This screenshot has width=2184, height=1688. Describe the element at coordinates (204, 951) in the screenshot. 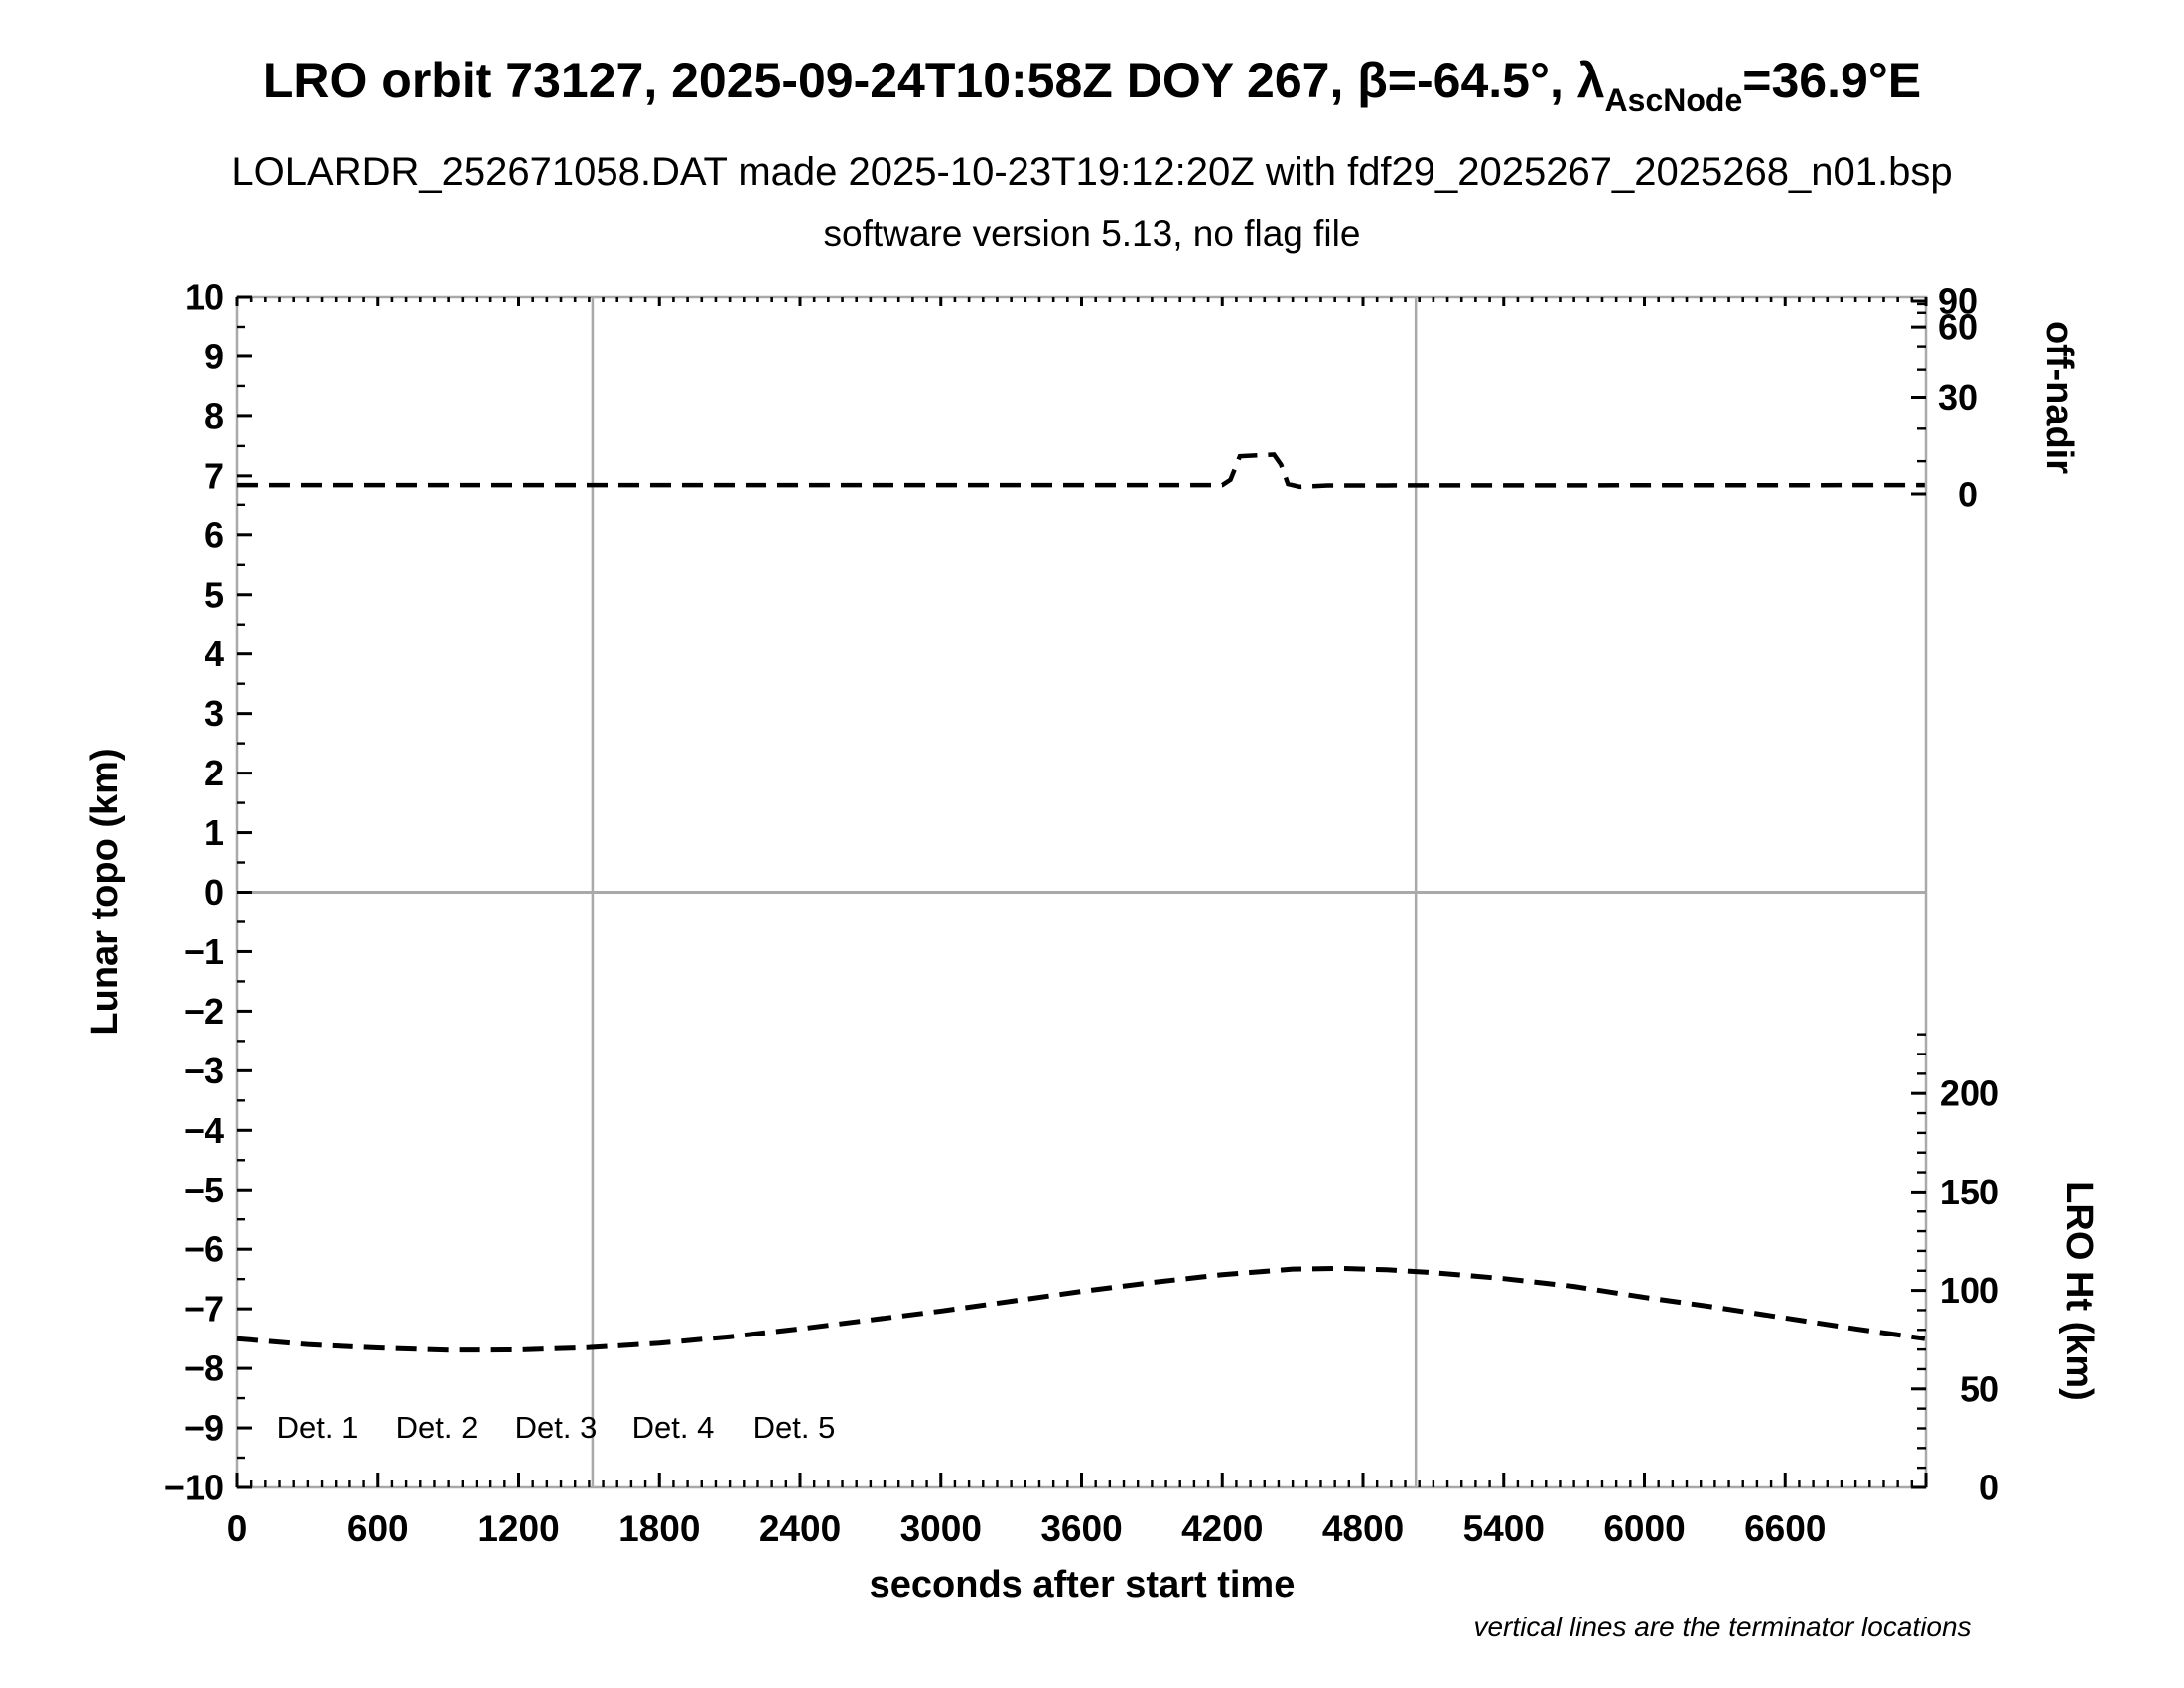

I see `y-left-tick-label: −1` at that location.